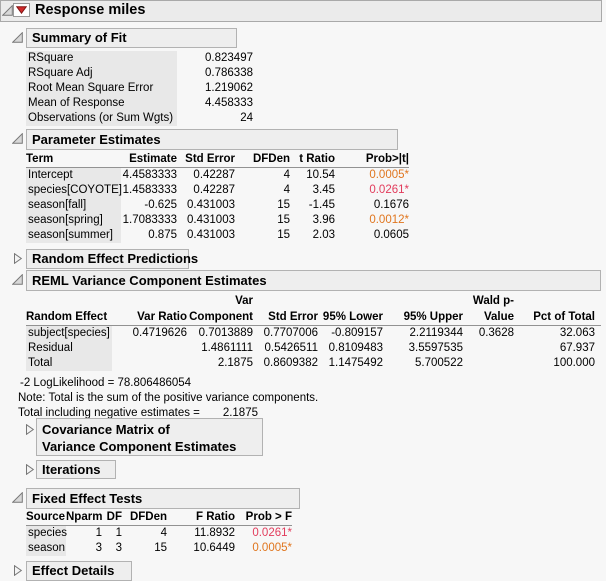 Image resolution: width=606 pixels, height=581 pixels. I want to click on pct-cell: 100.000, so click(574, 363).